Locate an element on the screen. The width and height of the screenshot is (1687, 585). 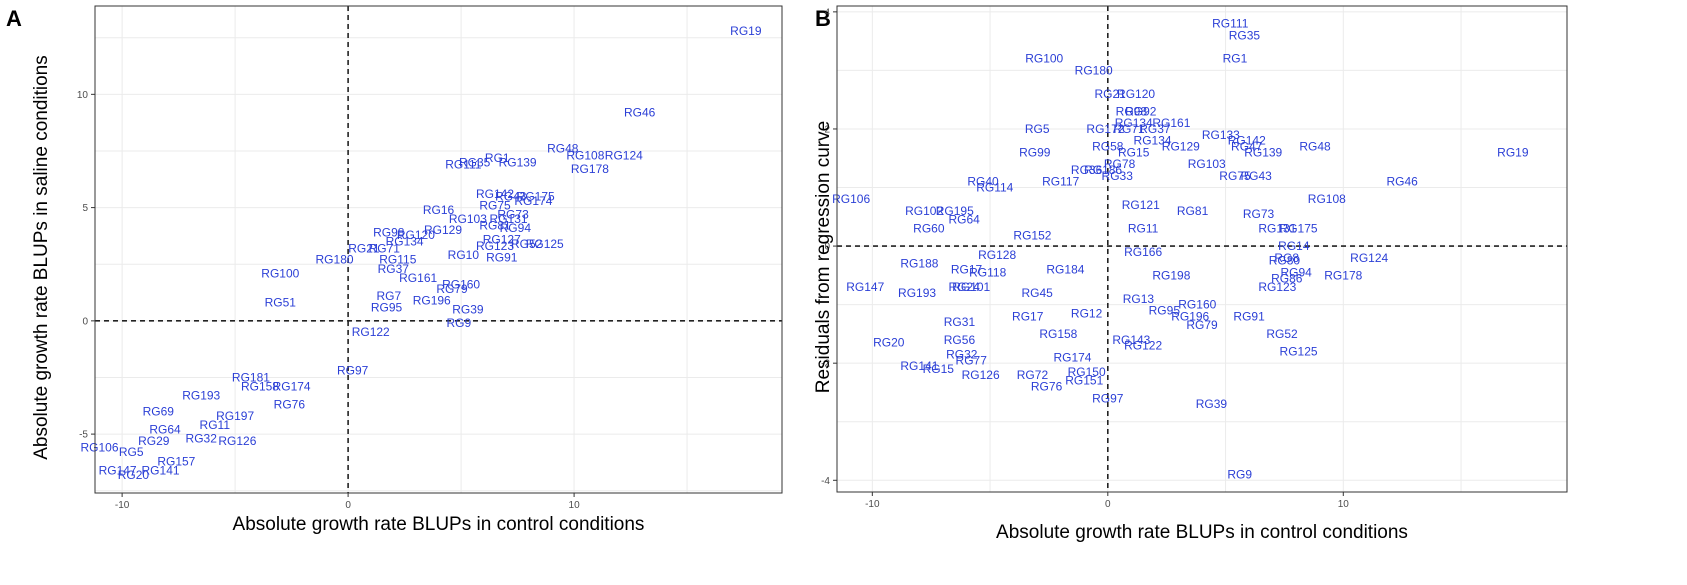
point-label: RG150 is located at coordinates (1087, 372).